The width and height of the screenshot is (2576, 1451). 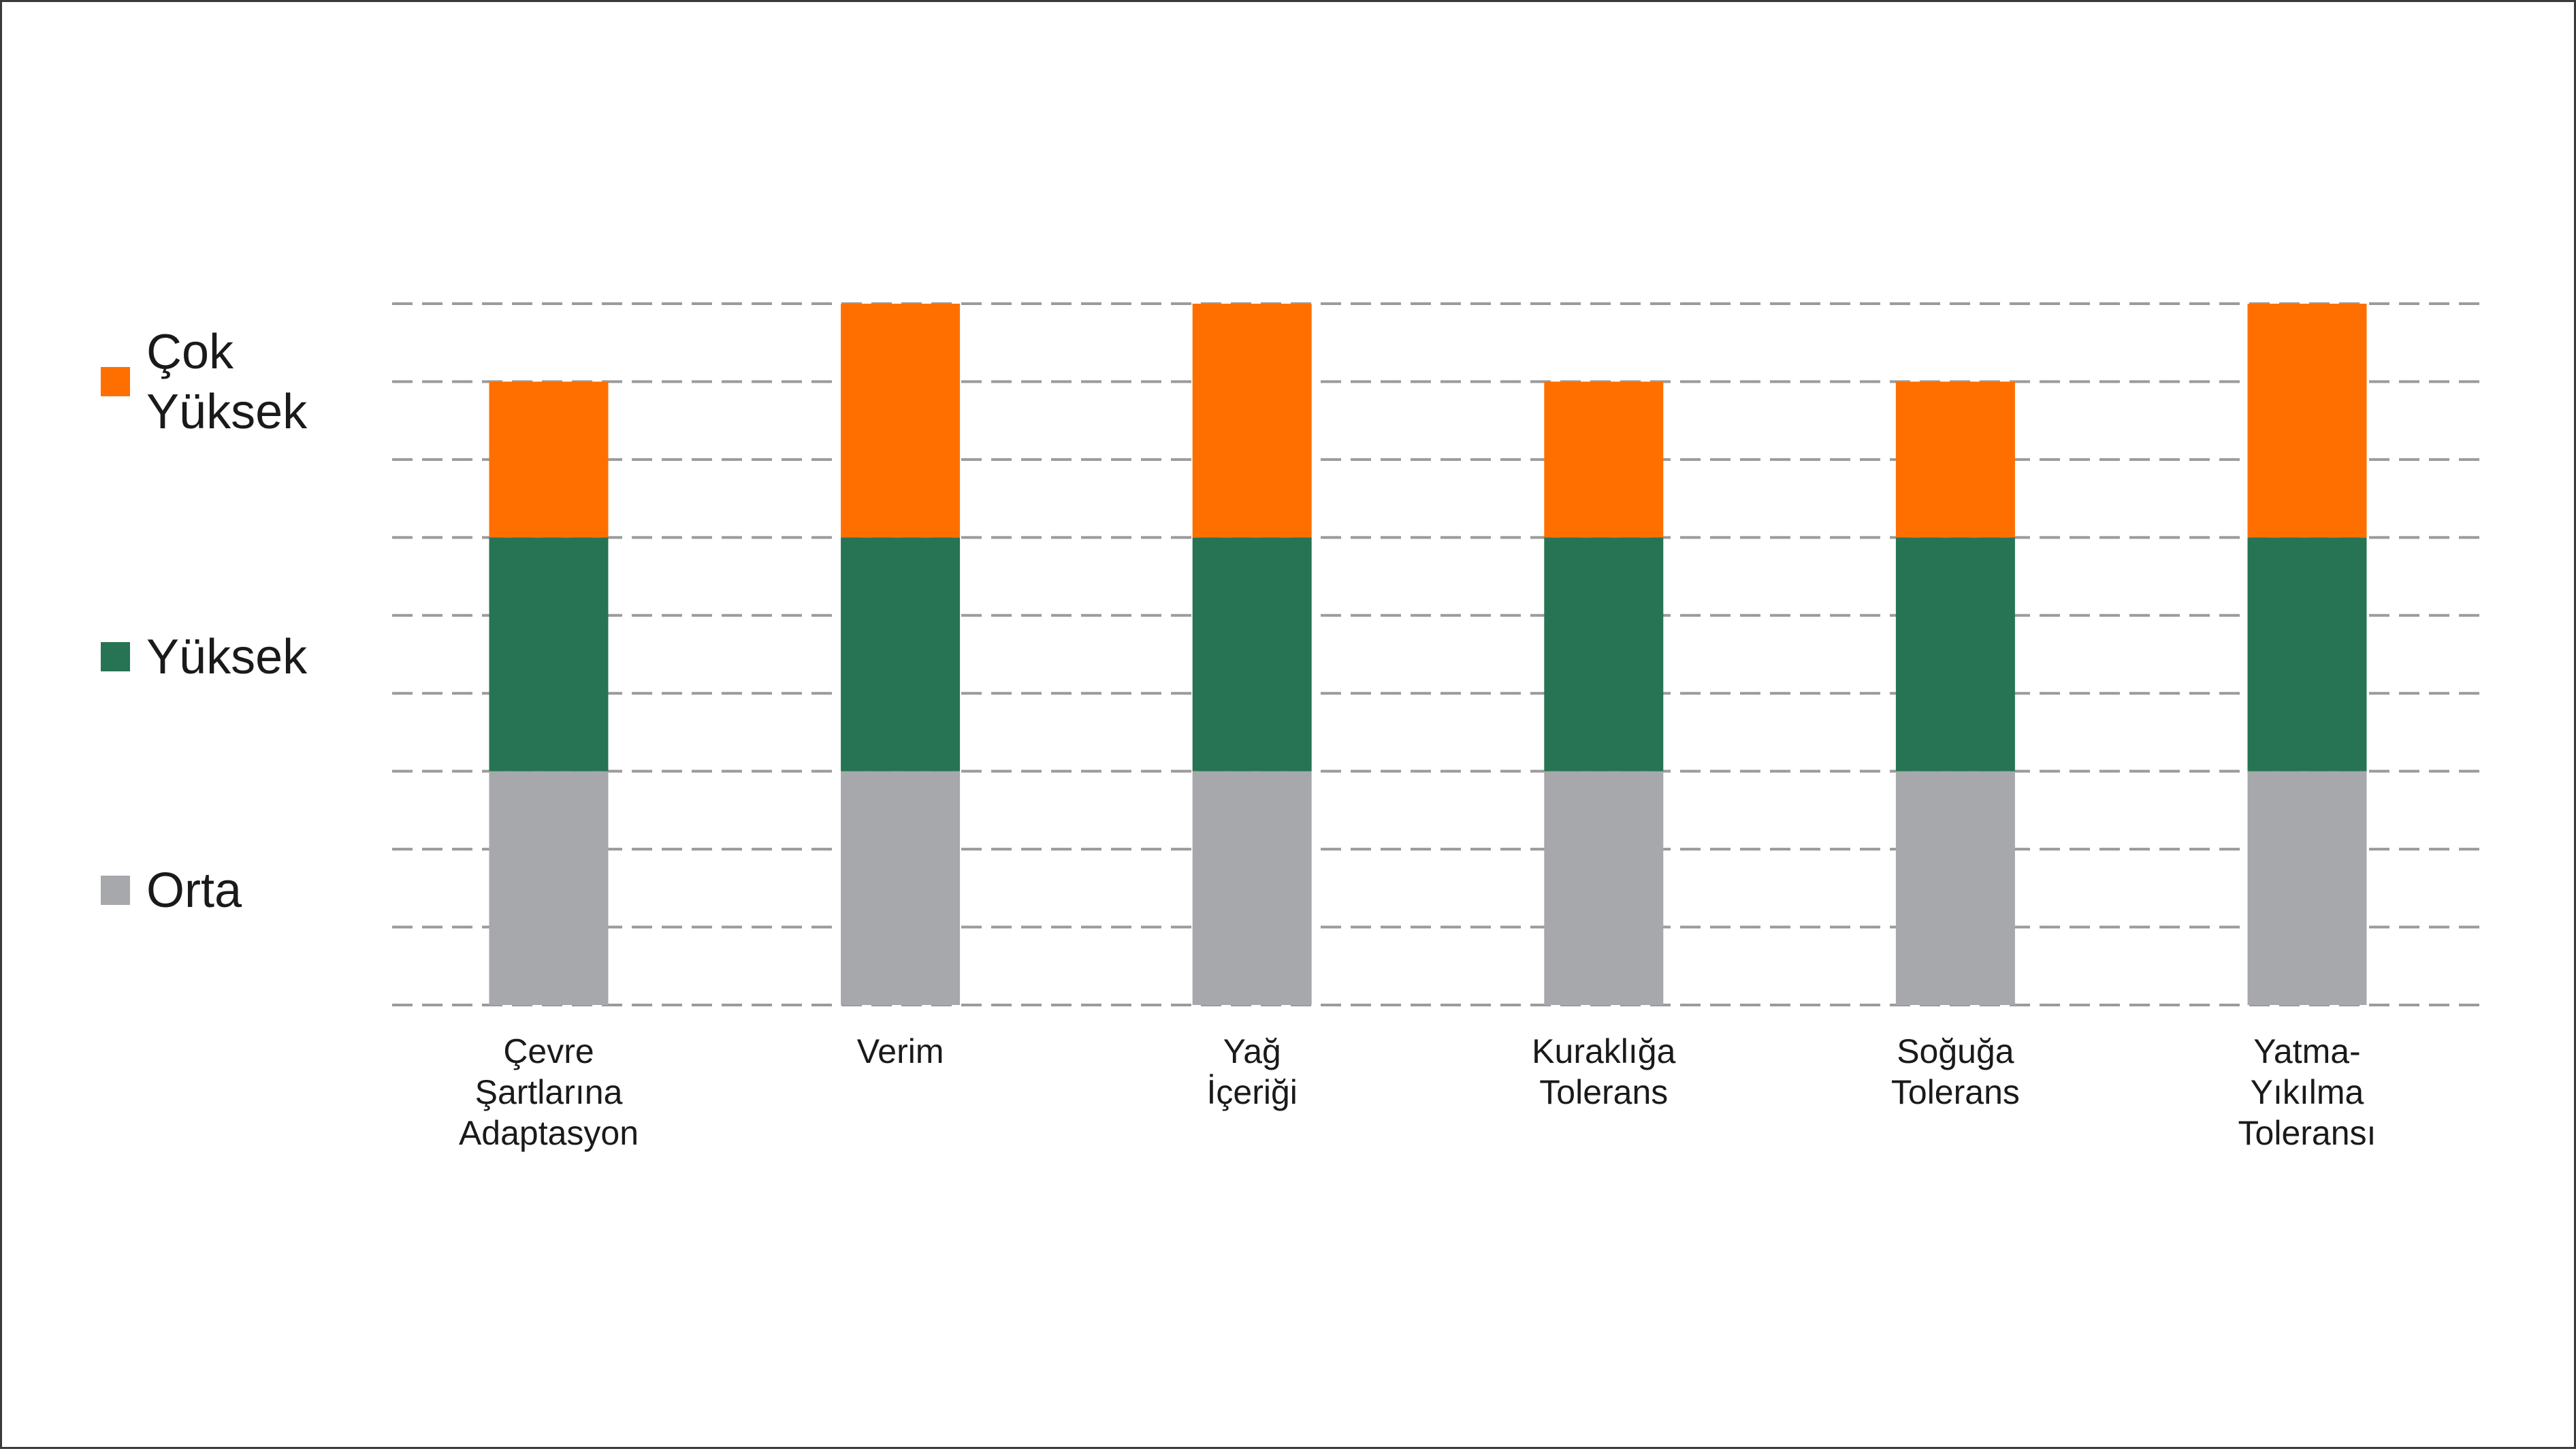 I want to click on x-tick-label: Soğuğa Tolerans, so click(x=1955, y=1071).